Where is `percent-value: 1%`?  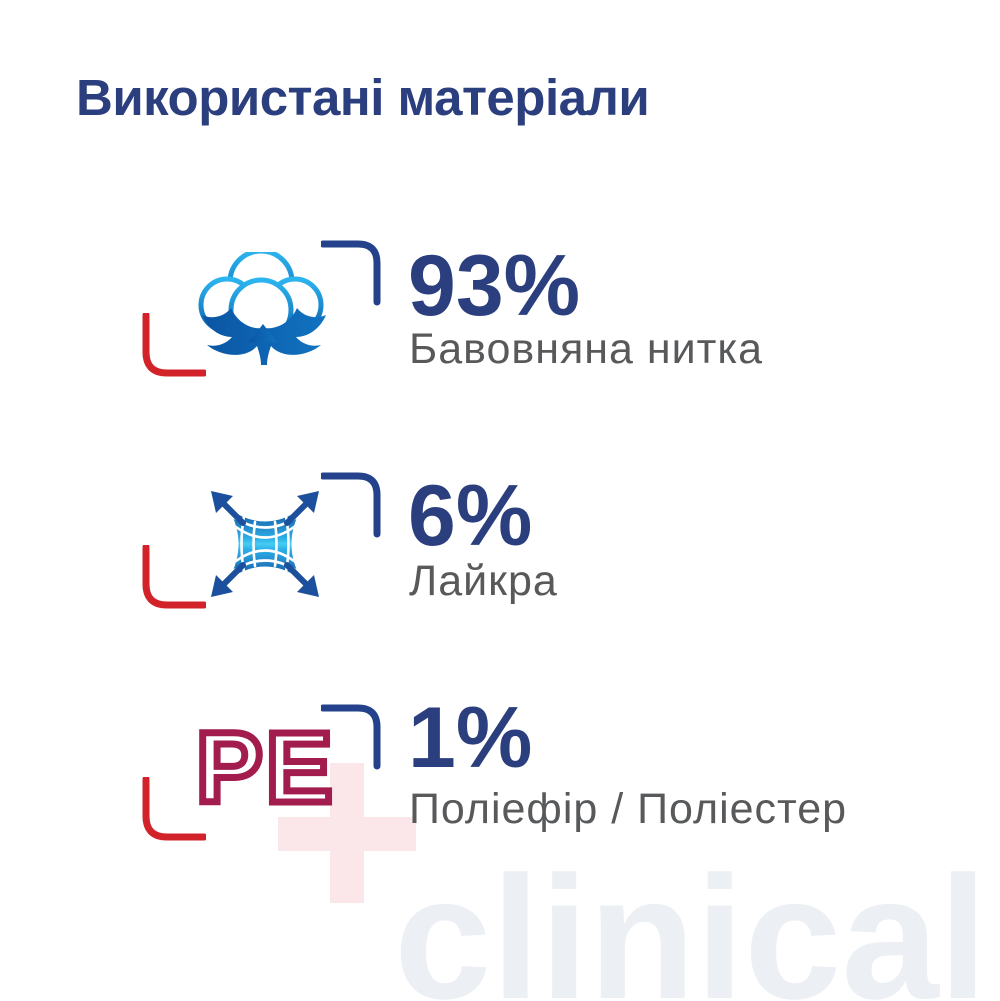
percent-value: 1% is located at coordinates (470, 738).